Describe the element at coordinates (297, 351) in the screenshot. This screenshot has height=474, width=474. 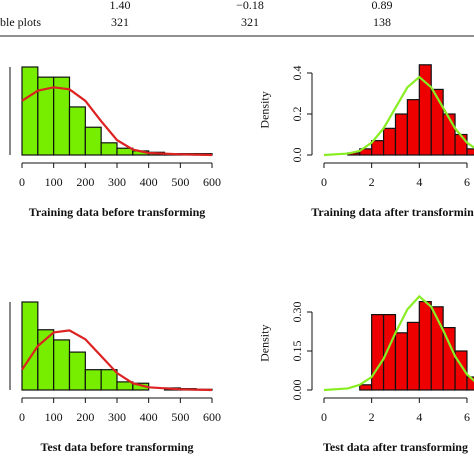
I see `y-tick-label: 0.15` at that location.